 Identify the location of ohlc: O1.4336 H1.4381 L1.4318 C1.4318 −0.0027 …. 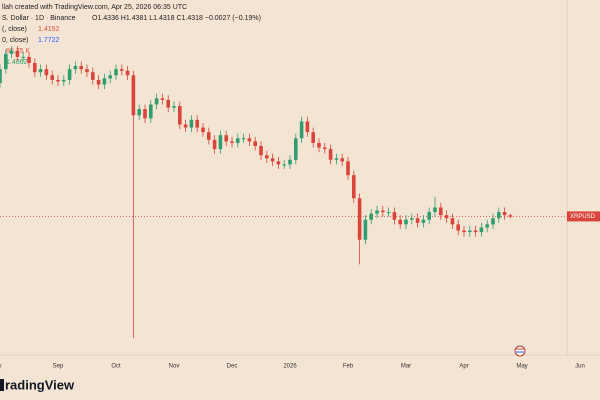
(176, 18).